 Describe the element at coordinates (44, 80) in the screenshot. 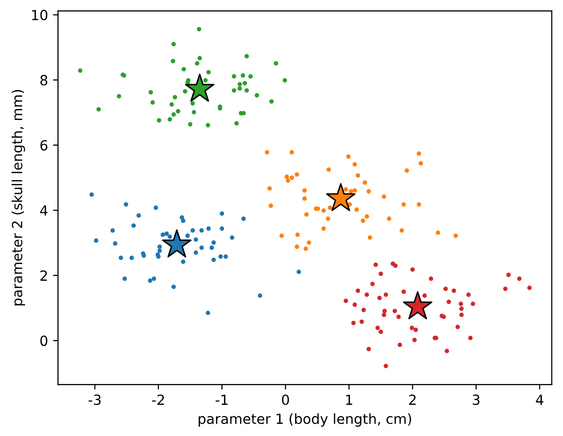

I see `y-tick-label: 8` at that location.